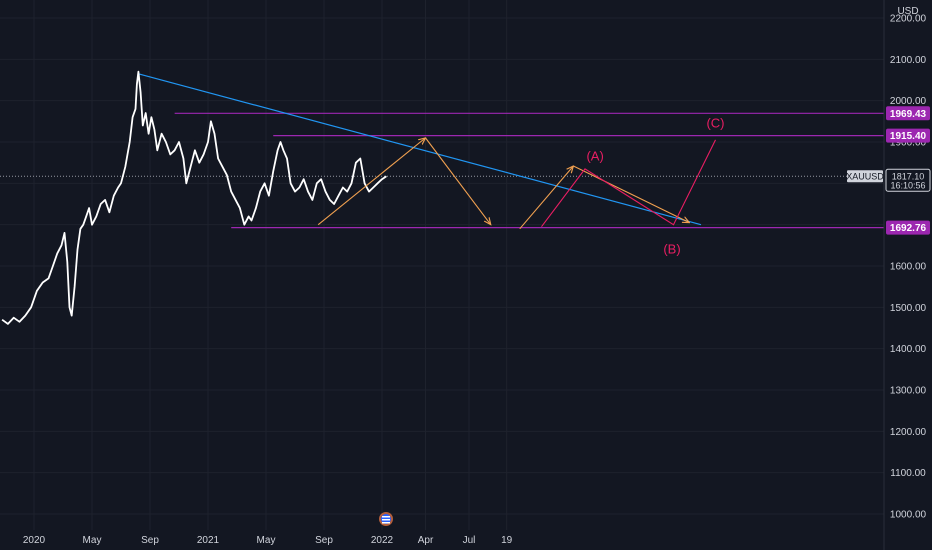  What do you see at coordinates (516, 183) in the screenshot?
I see `projection-group` at bounding box center [516, 183].